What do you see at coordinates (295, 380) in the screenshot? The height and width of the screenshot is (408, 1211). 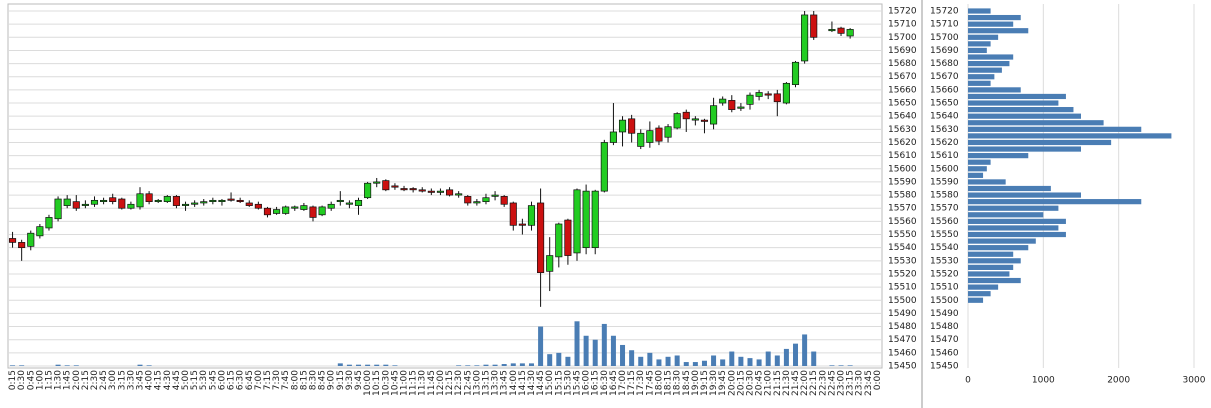 I see `x-tick-label: 8:00` at bounding box center [295, 380].